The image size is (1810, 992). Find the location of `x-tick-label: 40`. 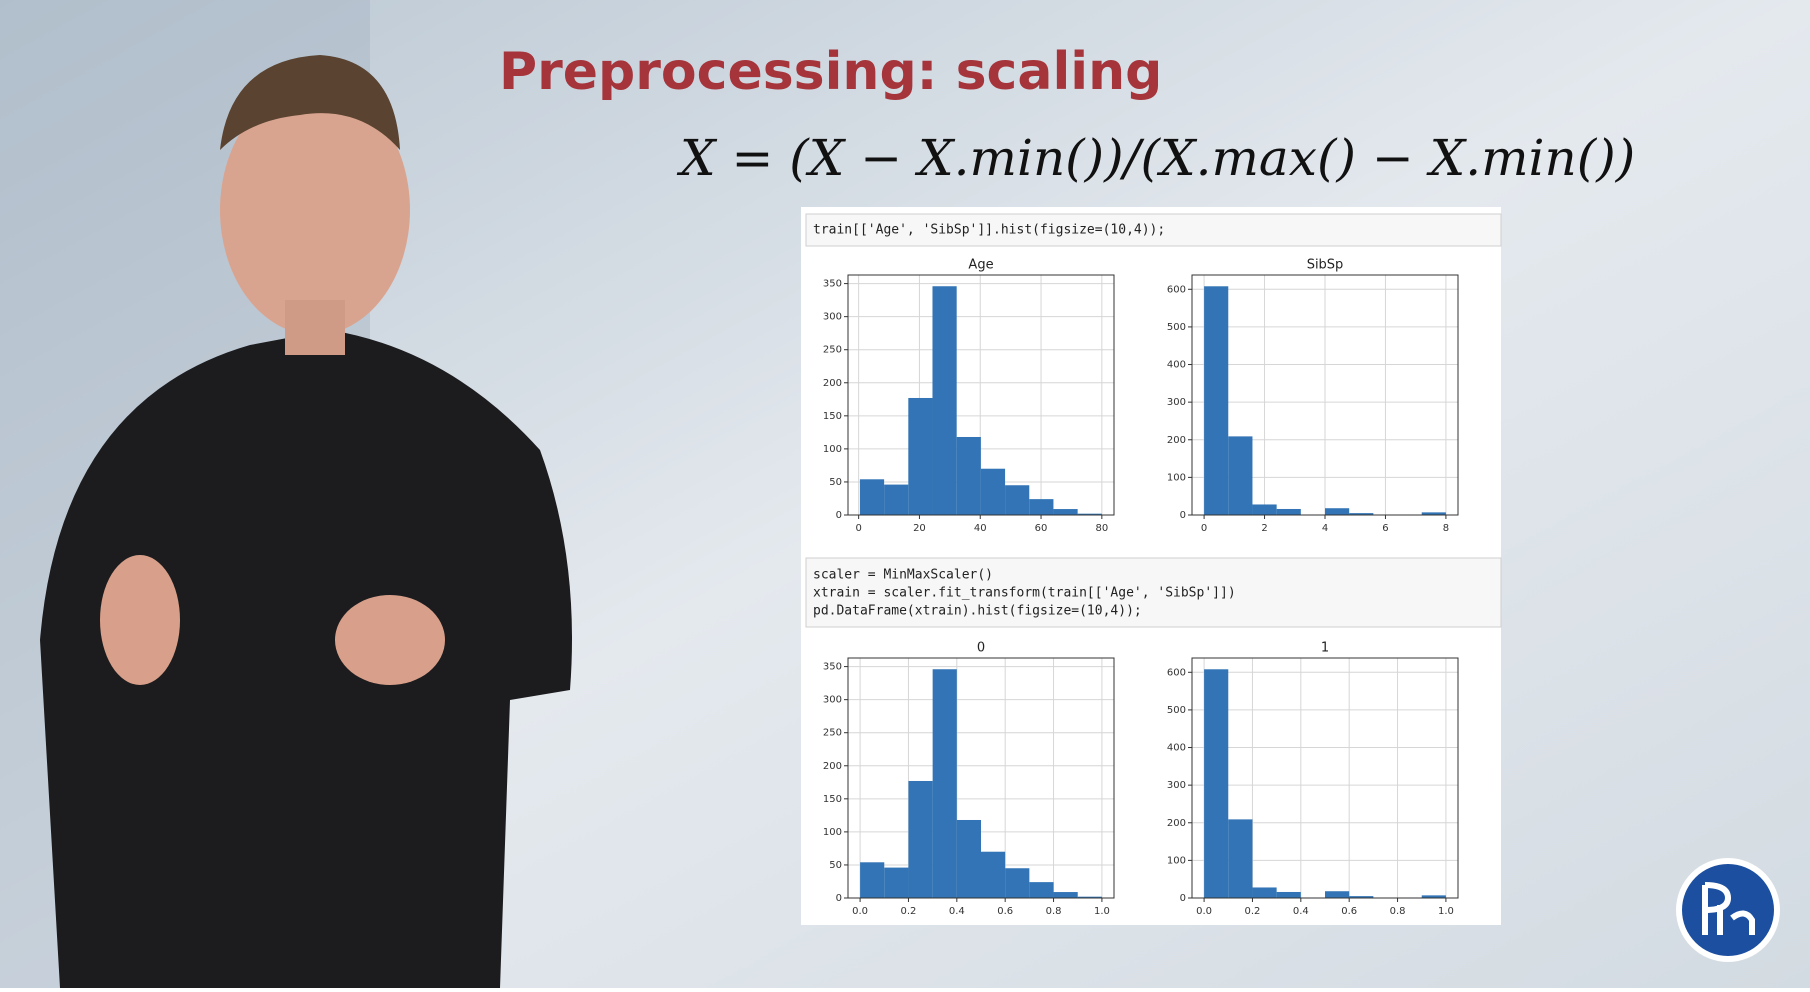

x-tick-label: 40 is located at coordinates (980, 528).